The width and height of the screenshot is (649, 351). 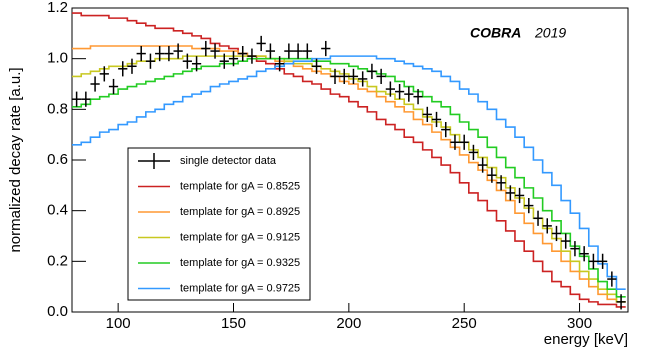 What do you see at coordinates (348, 323) in the screenshot?
I see `x-tick-label: 200` at bounding box center [348, 323].